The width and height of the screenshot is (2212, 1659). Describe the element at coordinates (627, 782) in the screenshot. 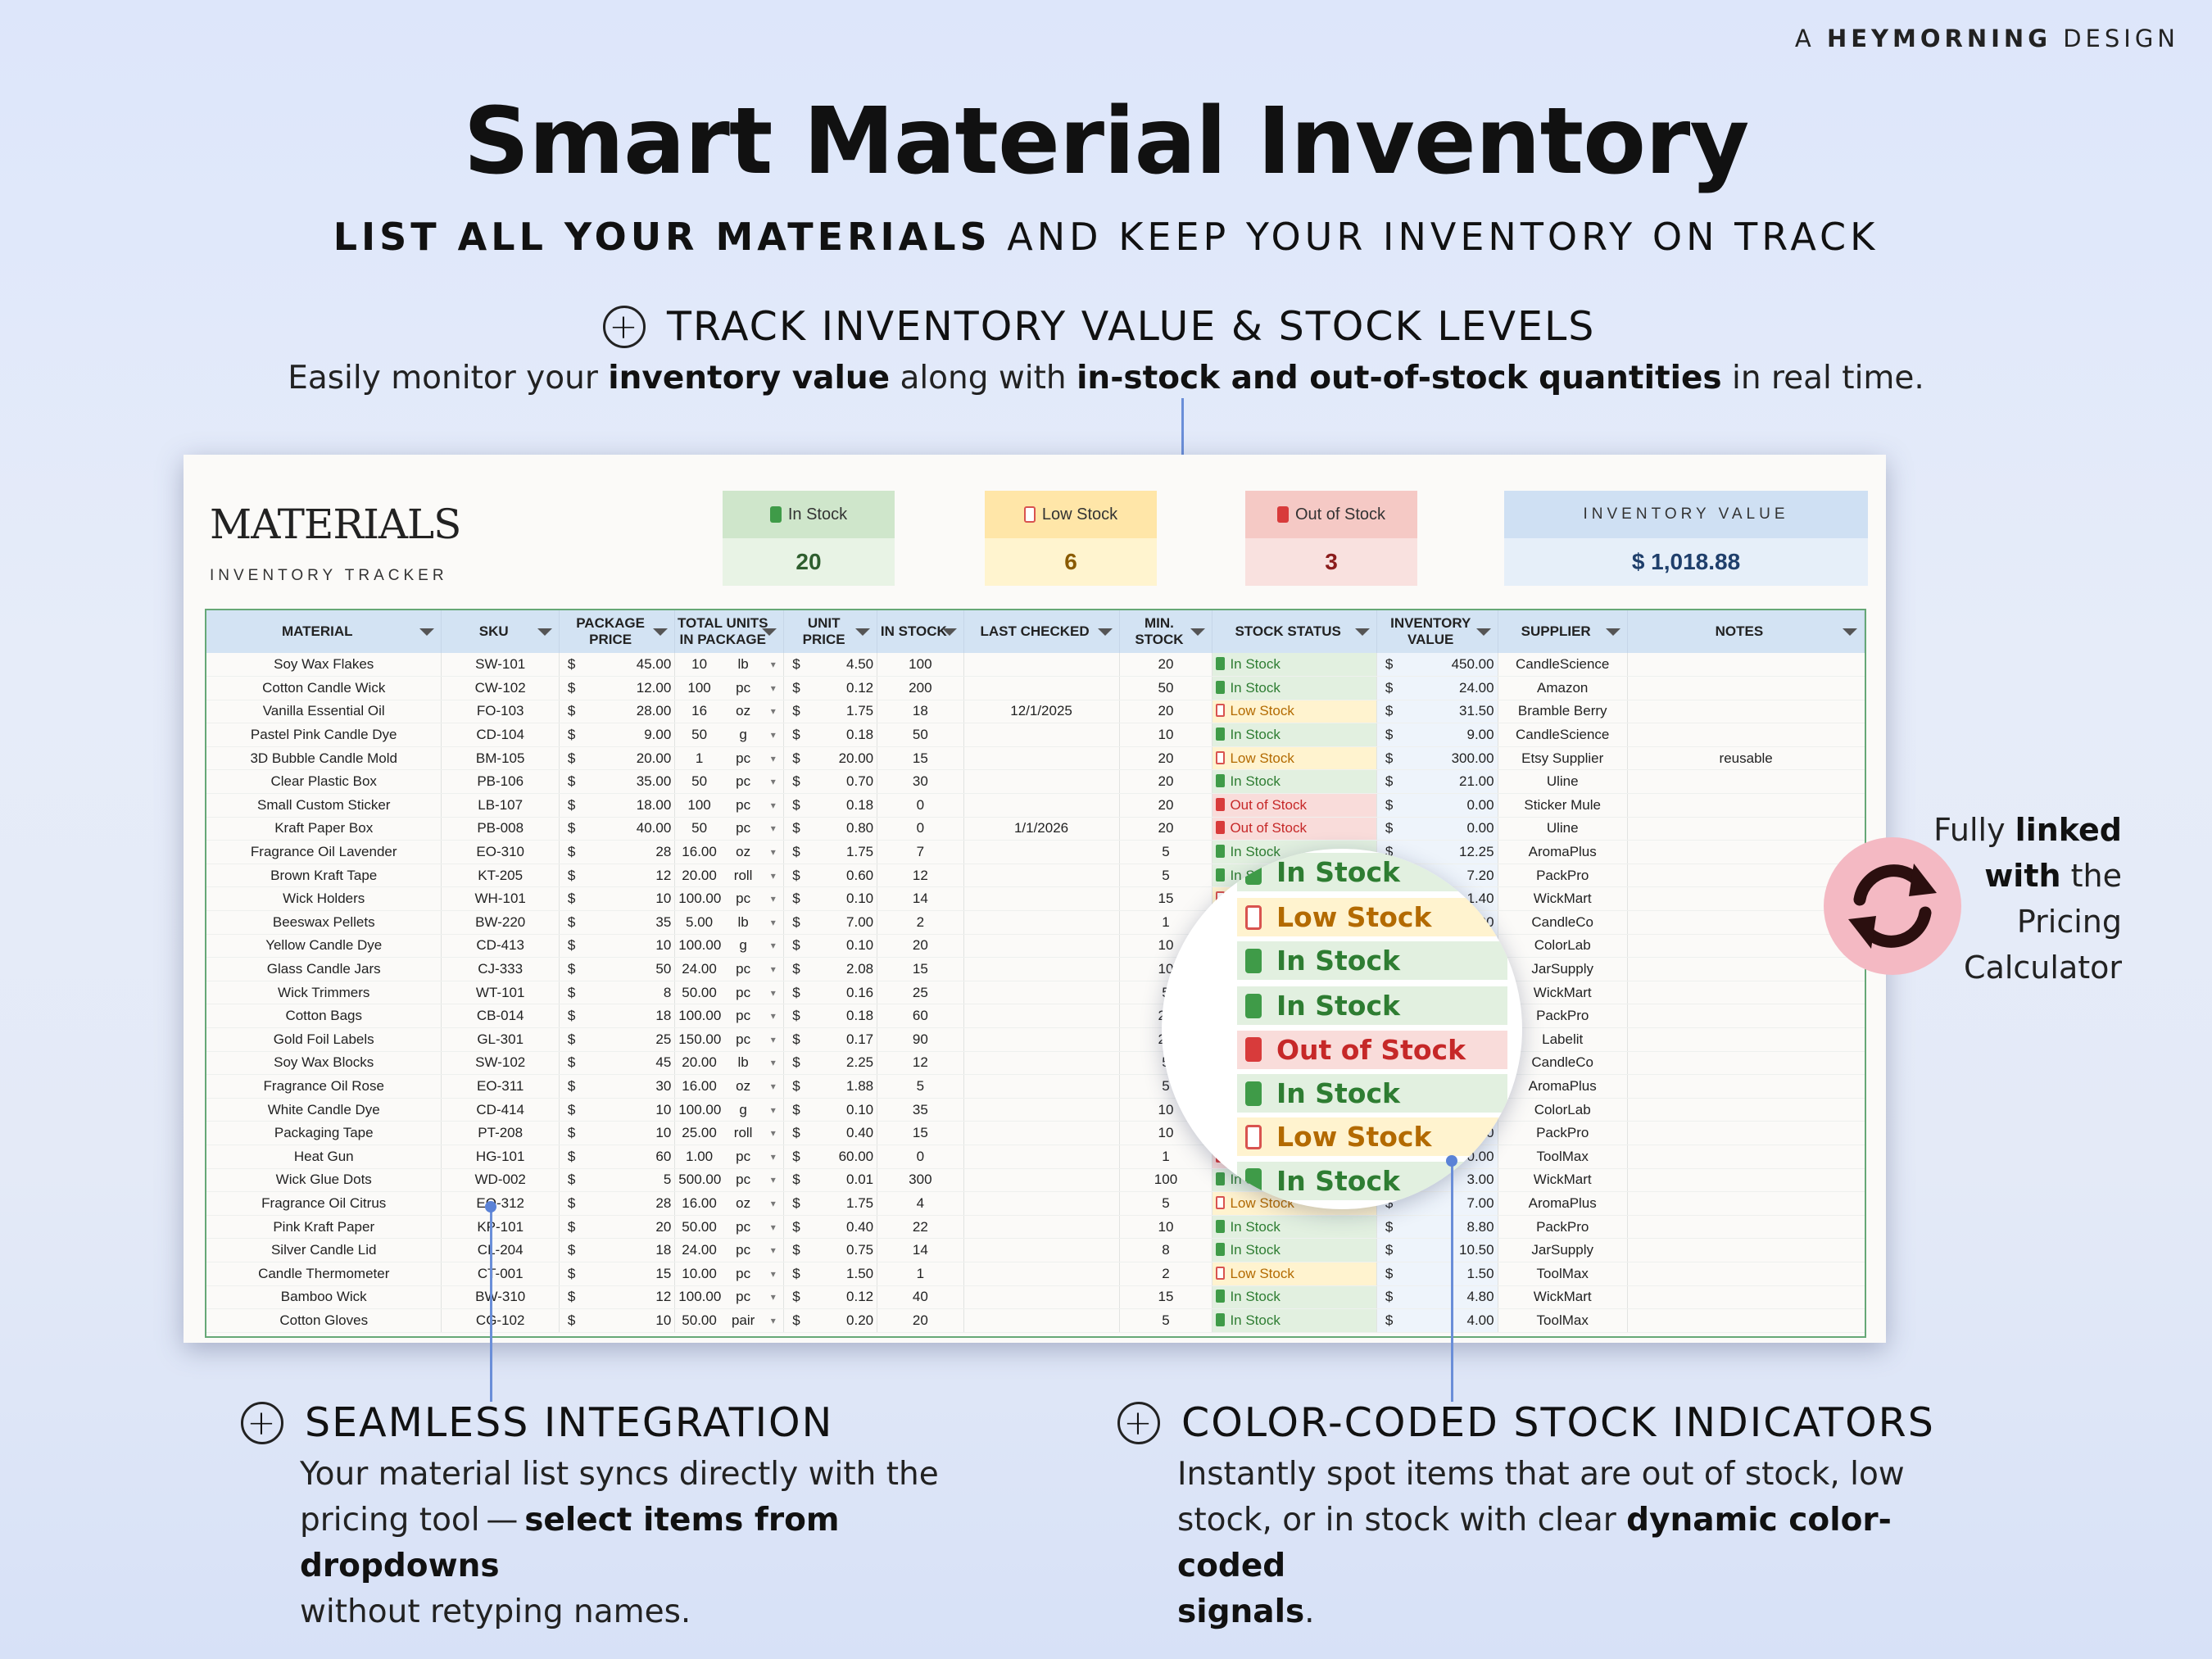

I see `package-price-cell: 35.00` at that location.